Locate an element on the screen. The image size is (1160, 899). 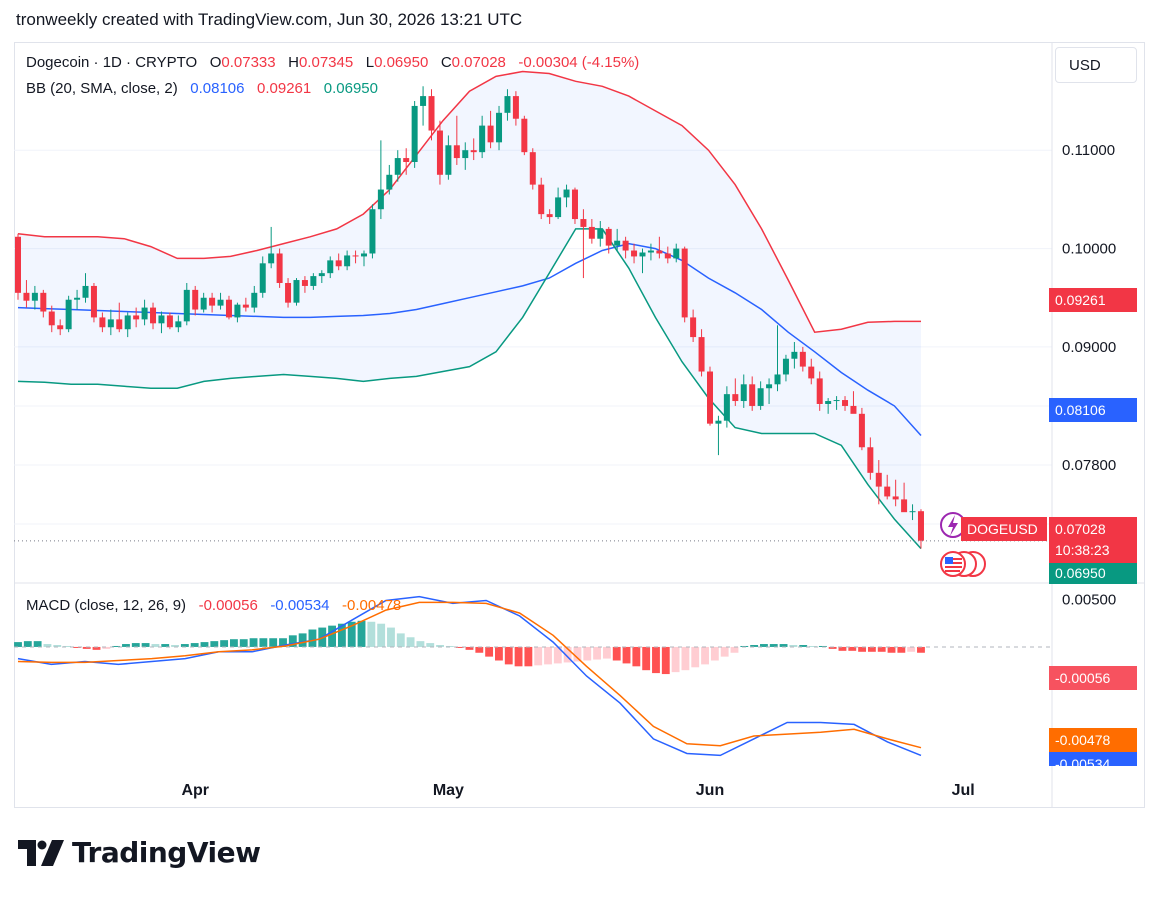
tradingview-wordmark: TradingView is located at coordinates (166, 852).